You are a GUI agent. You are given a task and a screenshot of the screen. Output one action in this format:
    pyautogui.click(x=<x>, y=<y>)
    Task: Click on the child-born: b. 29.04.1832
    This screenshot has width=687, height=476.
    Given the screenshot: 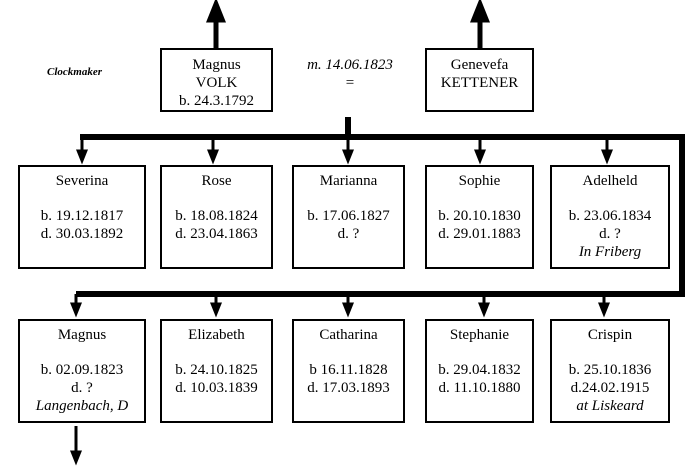 What is the action you would take?
    pyautogui.click(x=479, y=370)
    